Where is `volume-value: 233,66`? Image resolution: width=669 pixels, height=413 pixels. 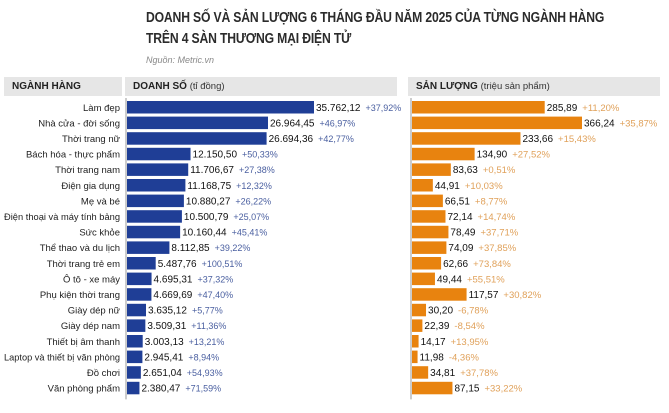
volume-value: 233,66 is located at coordinates (537, 139).